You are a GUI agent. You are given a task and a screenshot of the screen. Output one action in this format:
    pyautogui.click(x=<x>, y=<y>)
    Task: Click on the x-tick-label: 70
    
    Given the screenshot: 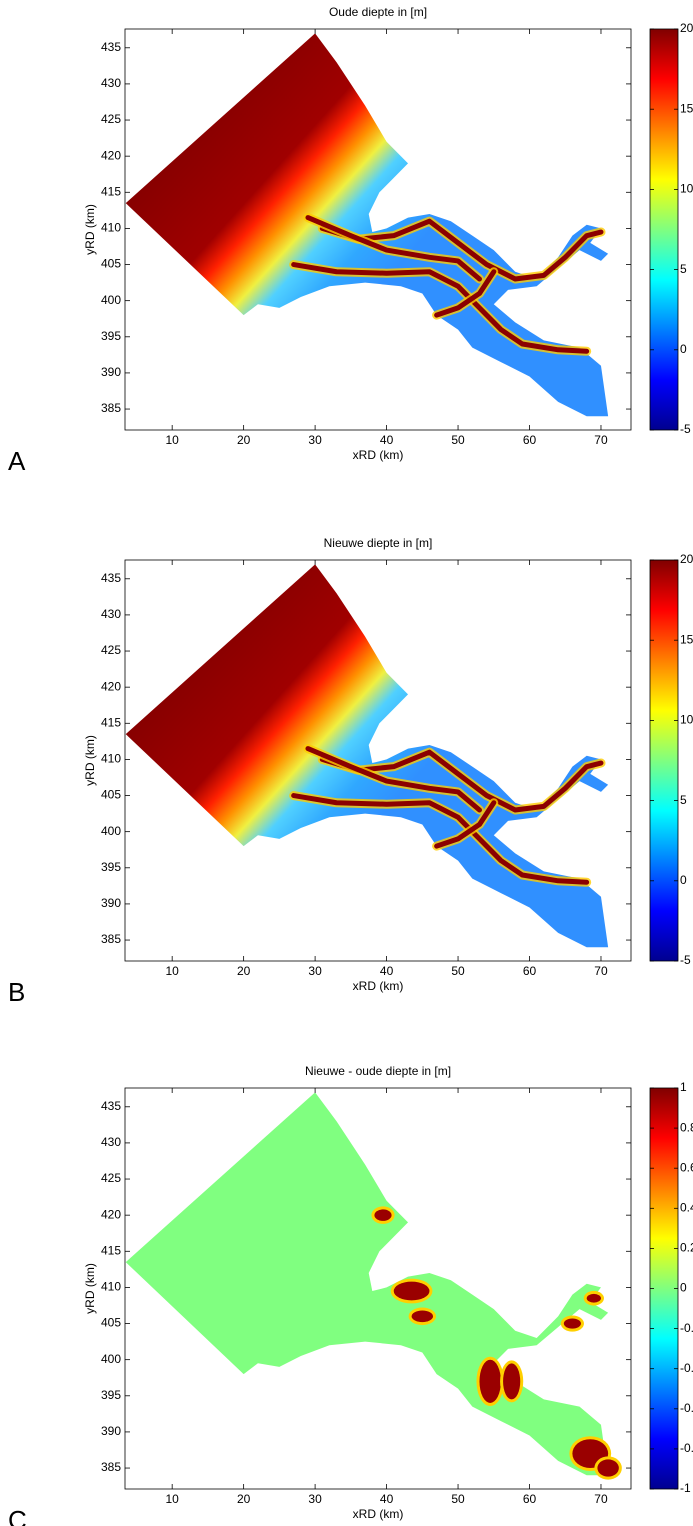 What is the action you would take?
    pyautogui.click(x=601, y=1499)
    